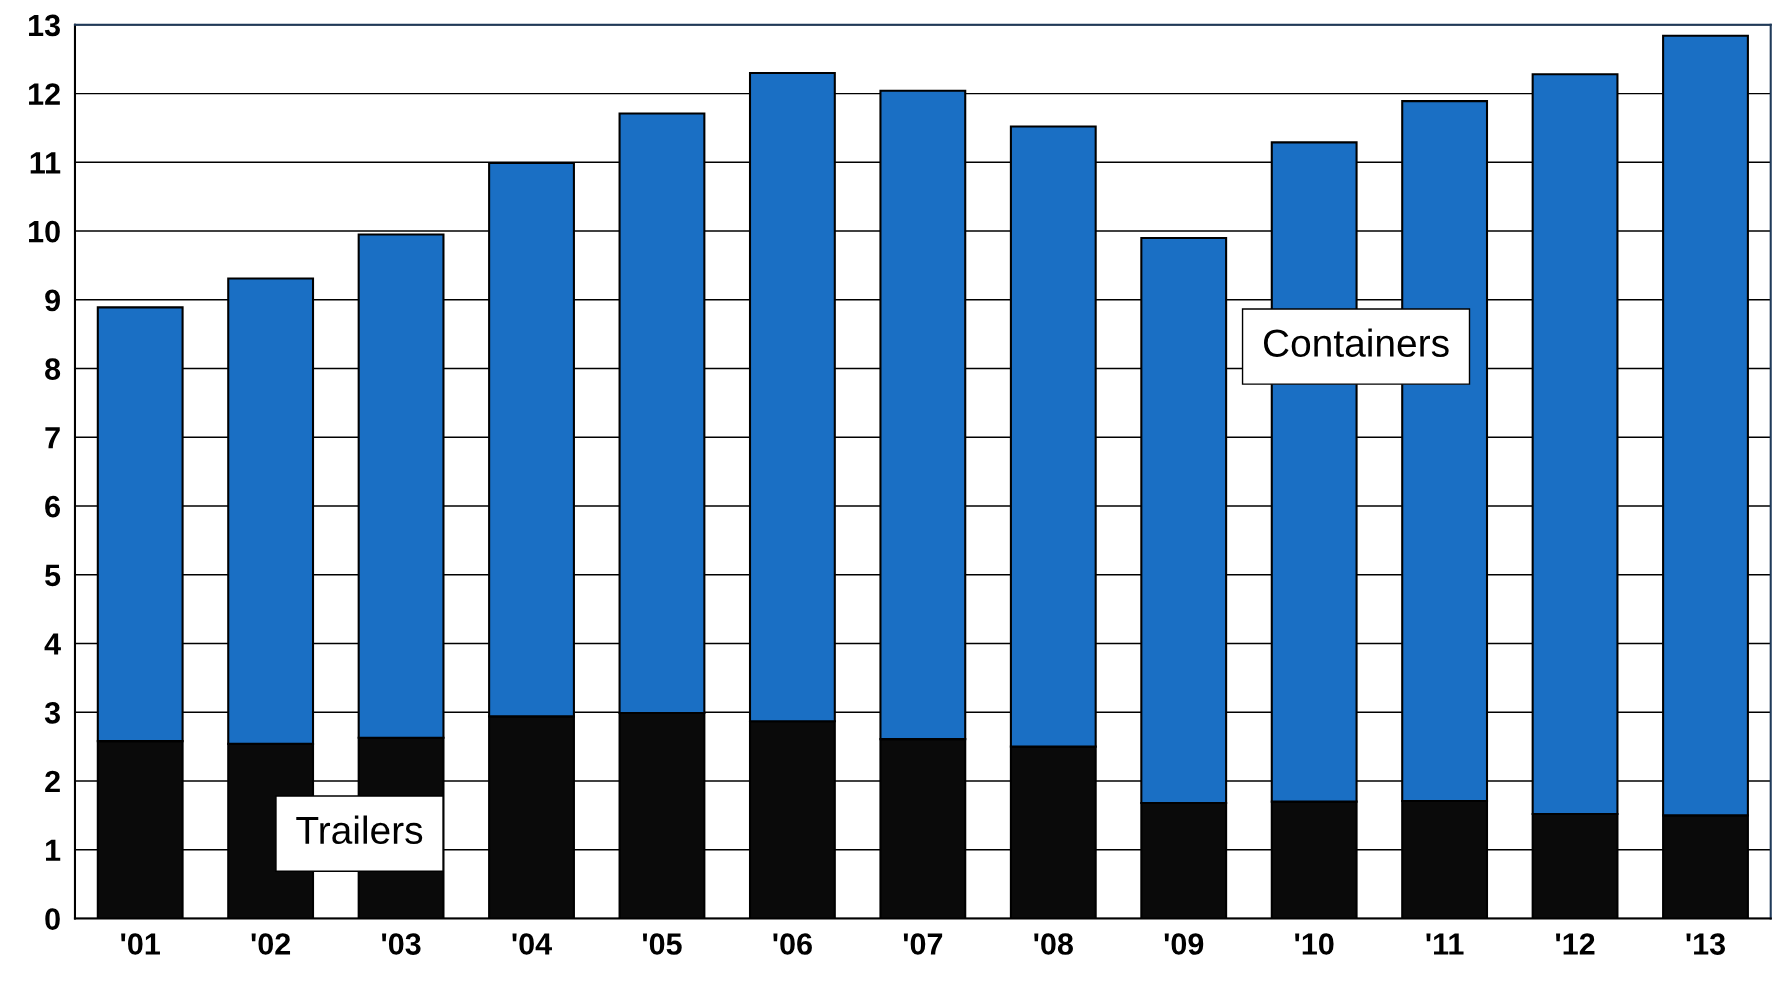 The height and width of the screenshot is (993, 1785). What do you see at coordinates (52, 713) in the screenshot?
I see `y-tick-label: 3` at bounding box center [52, 713].